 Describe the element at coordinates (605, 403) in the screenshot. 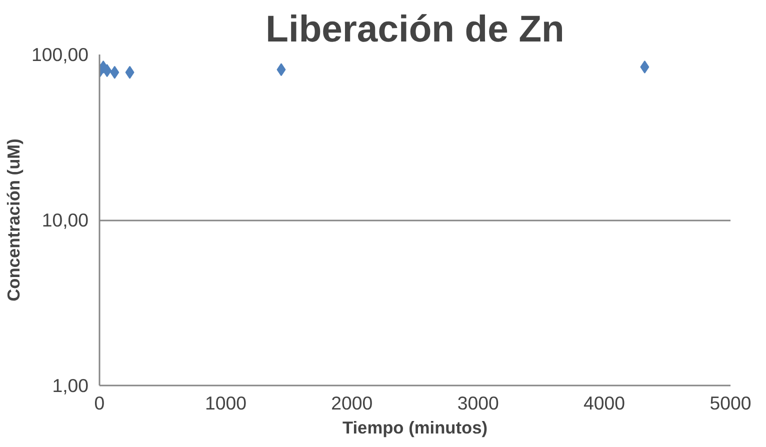

I see `x-tick-label: 4000` at that location.